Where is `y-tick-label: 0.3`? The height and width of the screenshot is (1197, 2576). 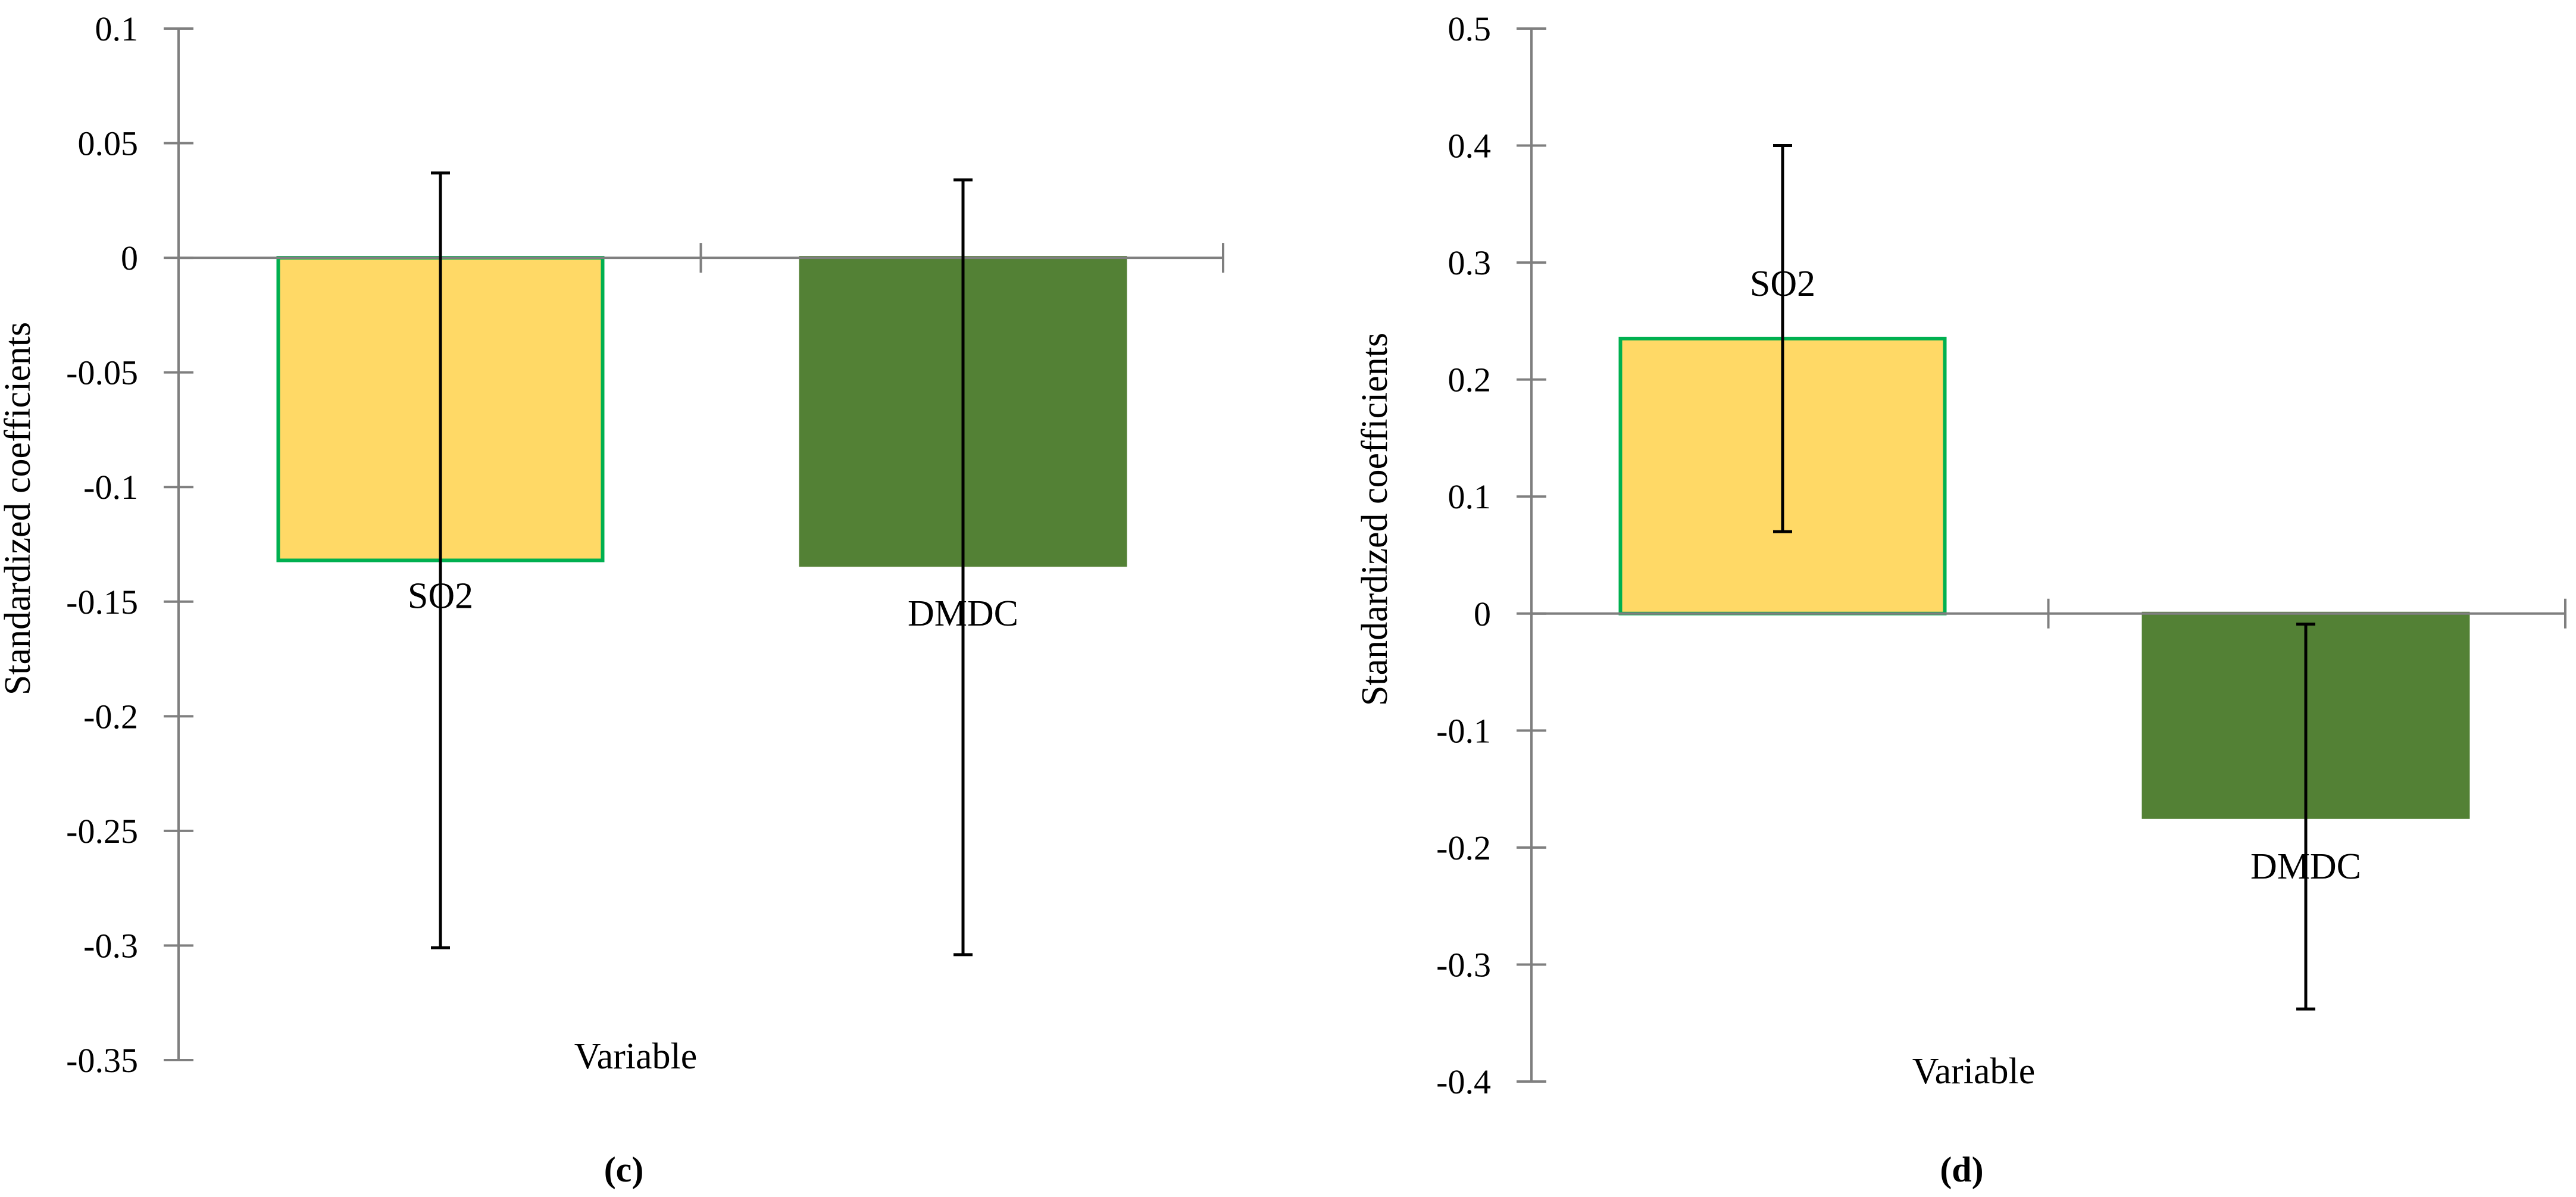 y-tick-label: 0.3 is located at coordinates (1470, 262).